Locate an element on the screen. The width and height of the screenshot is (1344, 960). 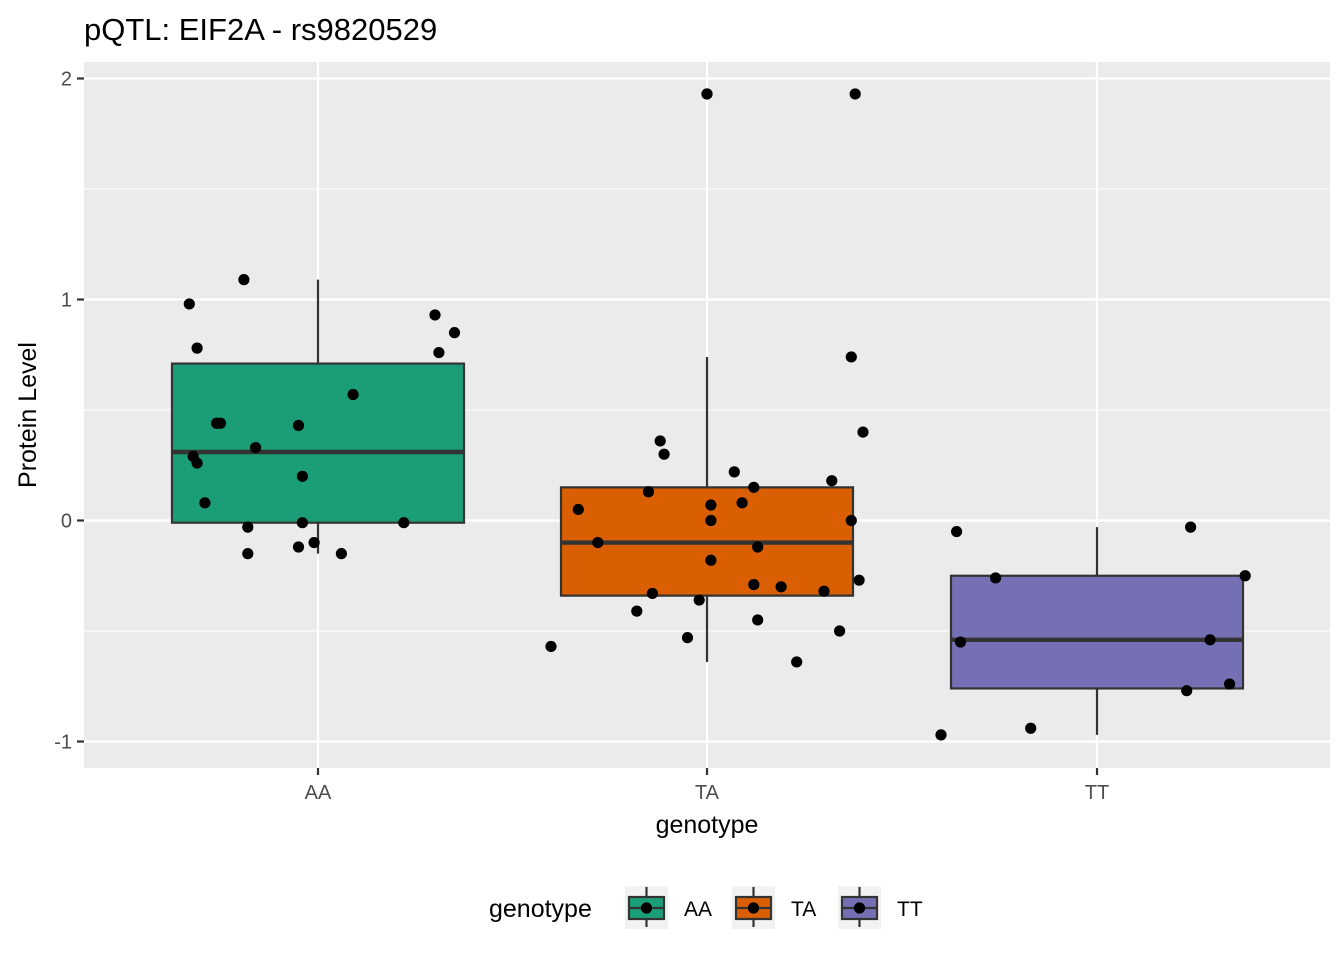
legend-item-AA: AA is located at coordinates (668, 907).